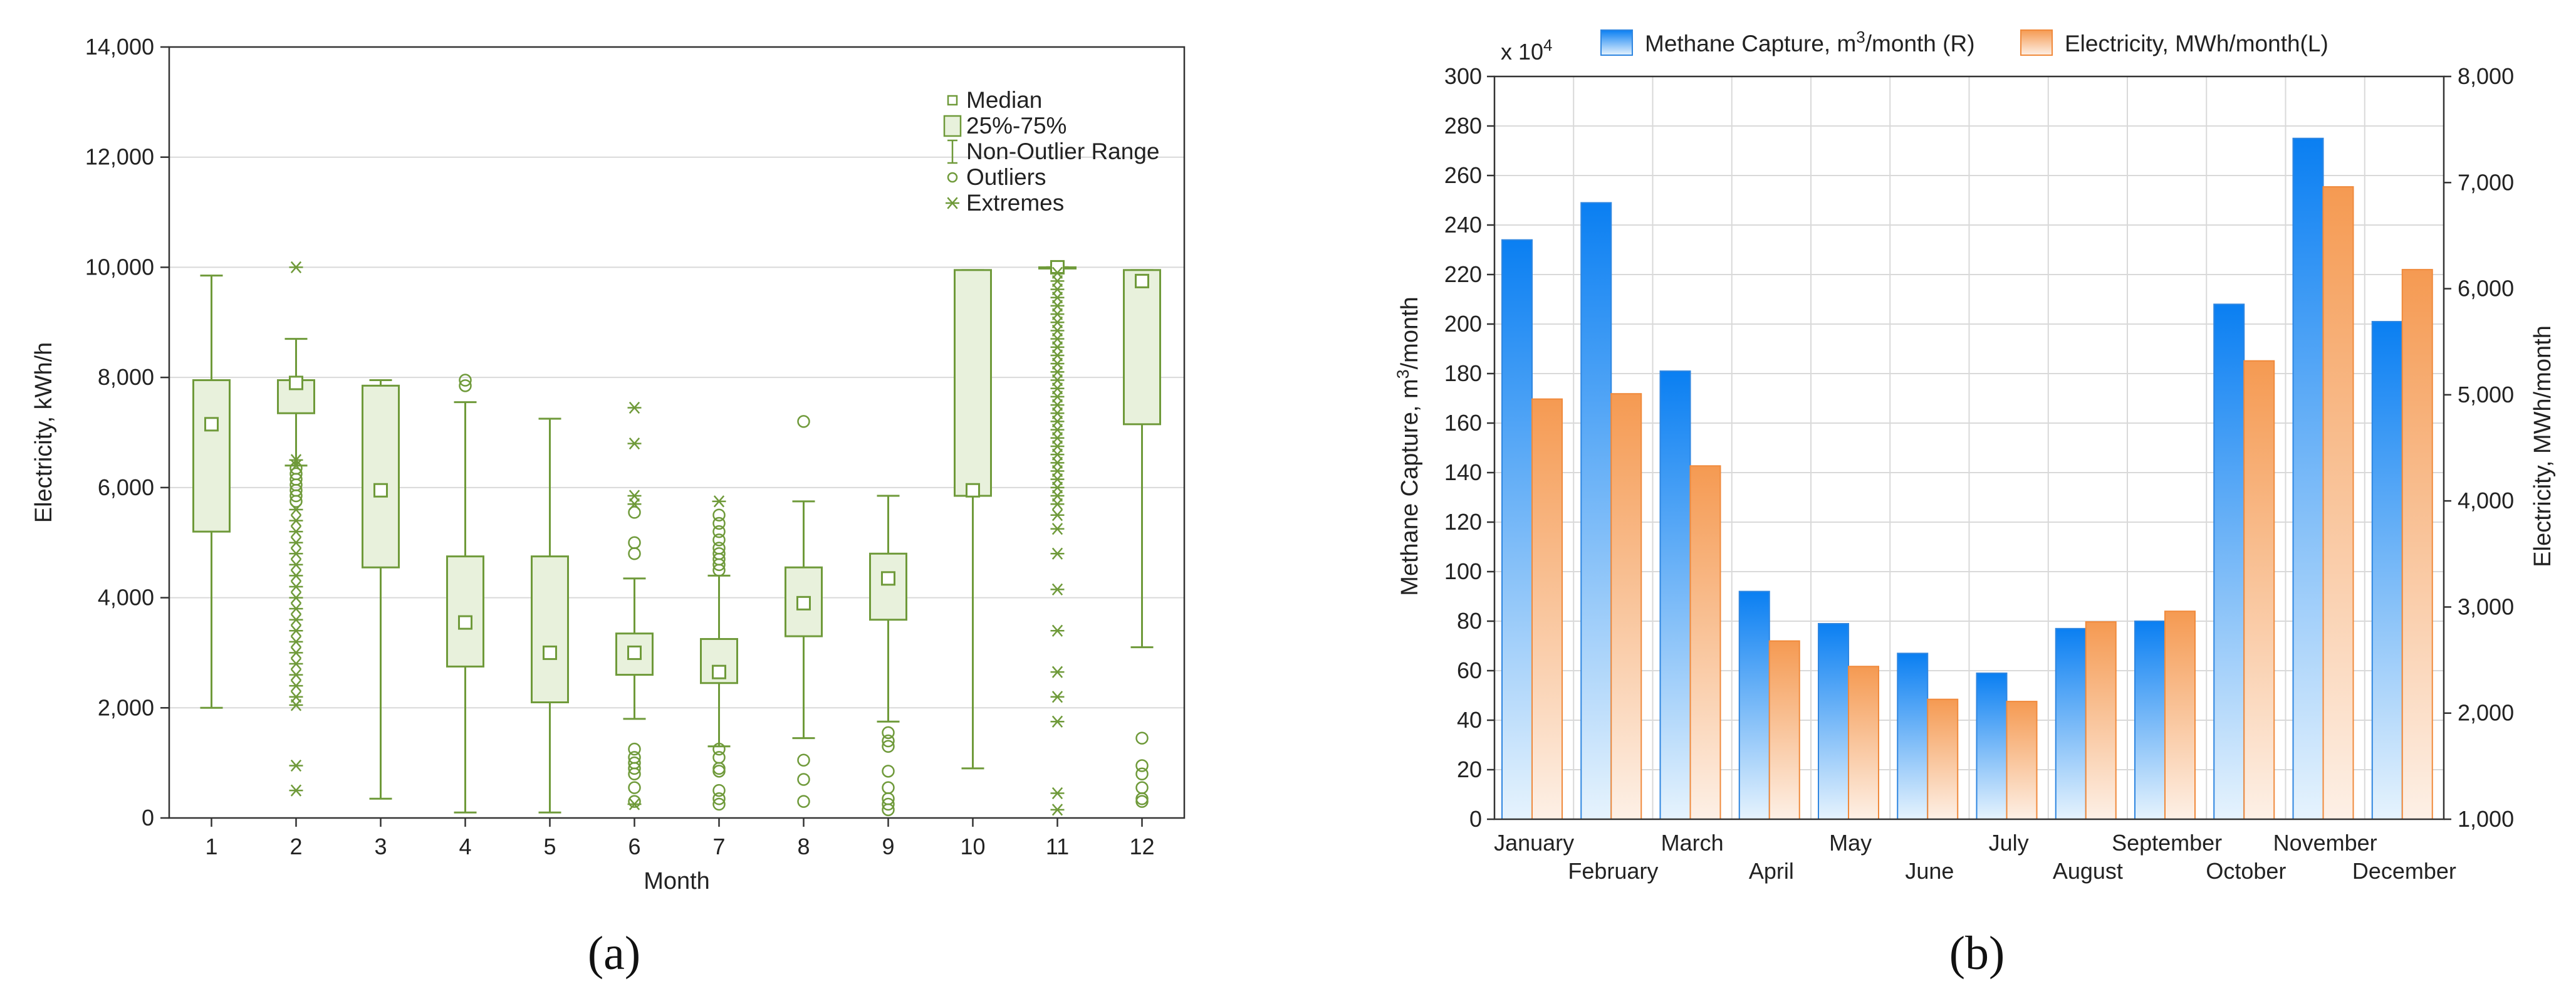 The width and height of the screenshot is (2576, 1001). Describe the element at coordinates (1810, 42) in the screenshot. I see `legend-label-methane: Methane Capture, m3/month (R)` at that location.